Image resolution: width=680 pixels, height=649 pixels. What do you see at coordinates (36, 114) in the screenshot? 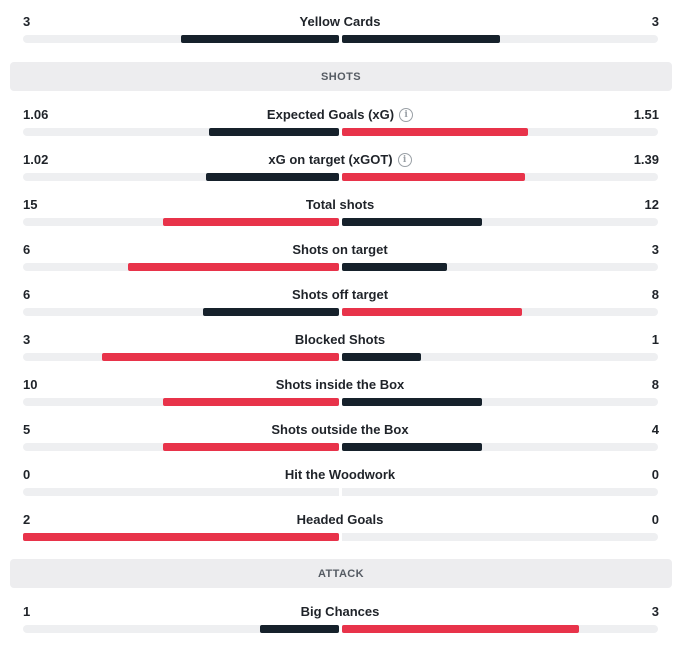
I see `home-value: 1.06` at bounding box center [36, 114].